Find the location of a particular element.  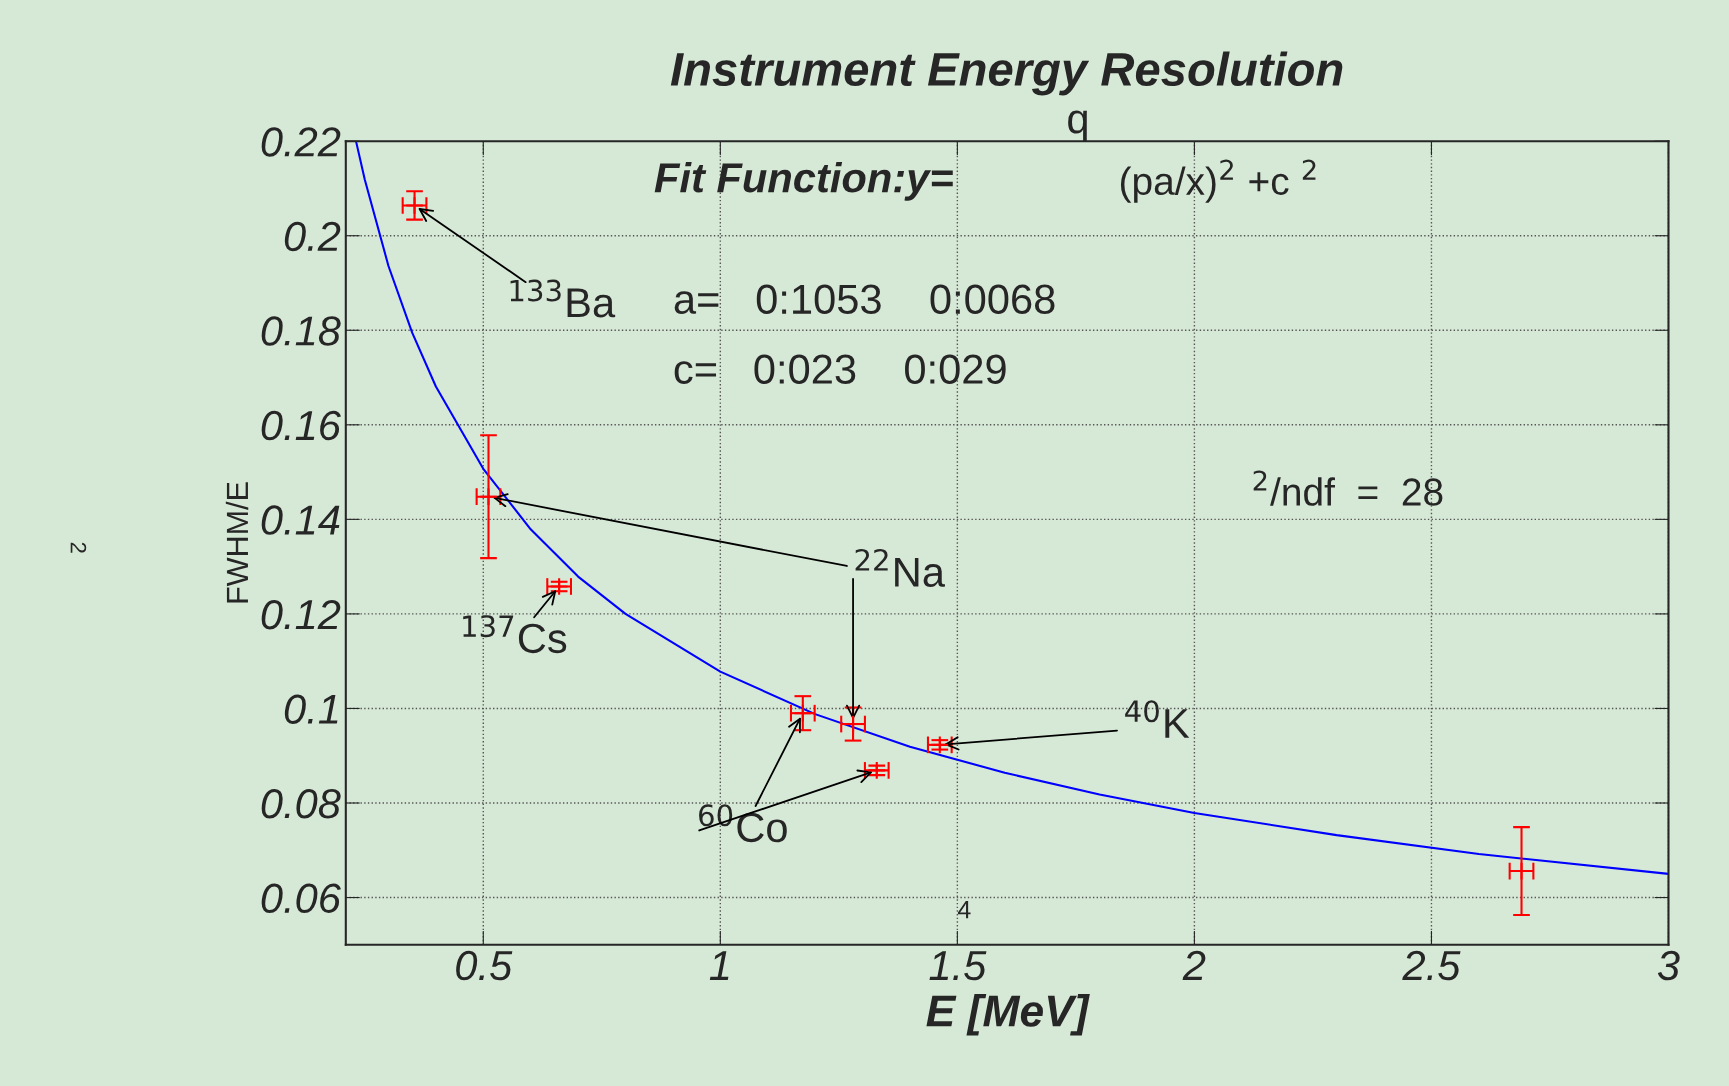

annotation: $^{137}$Cs is located at coordinates (515, 634).